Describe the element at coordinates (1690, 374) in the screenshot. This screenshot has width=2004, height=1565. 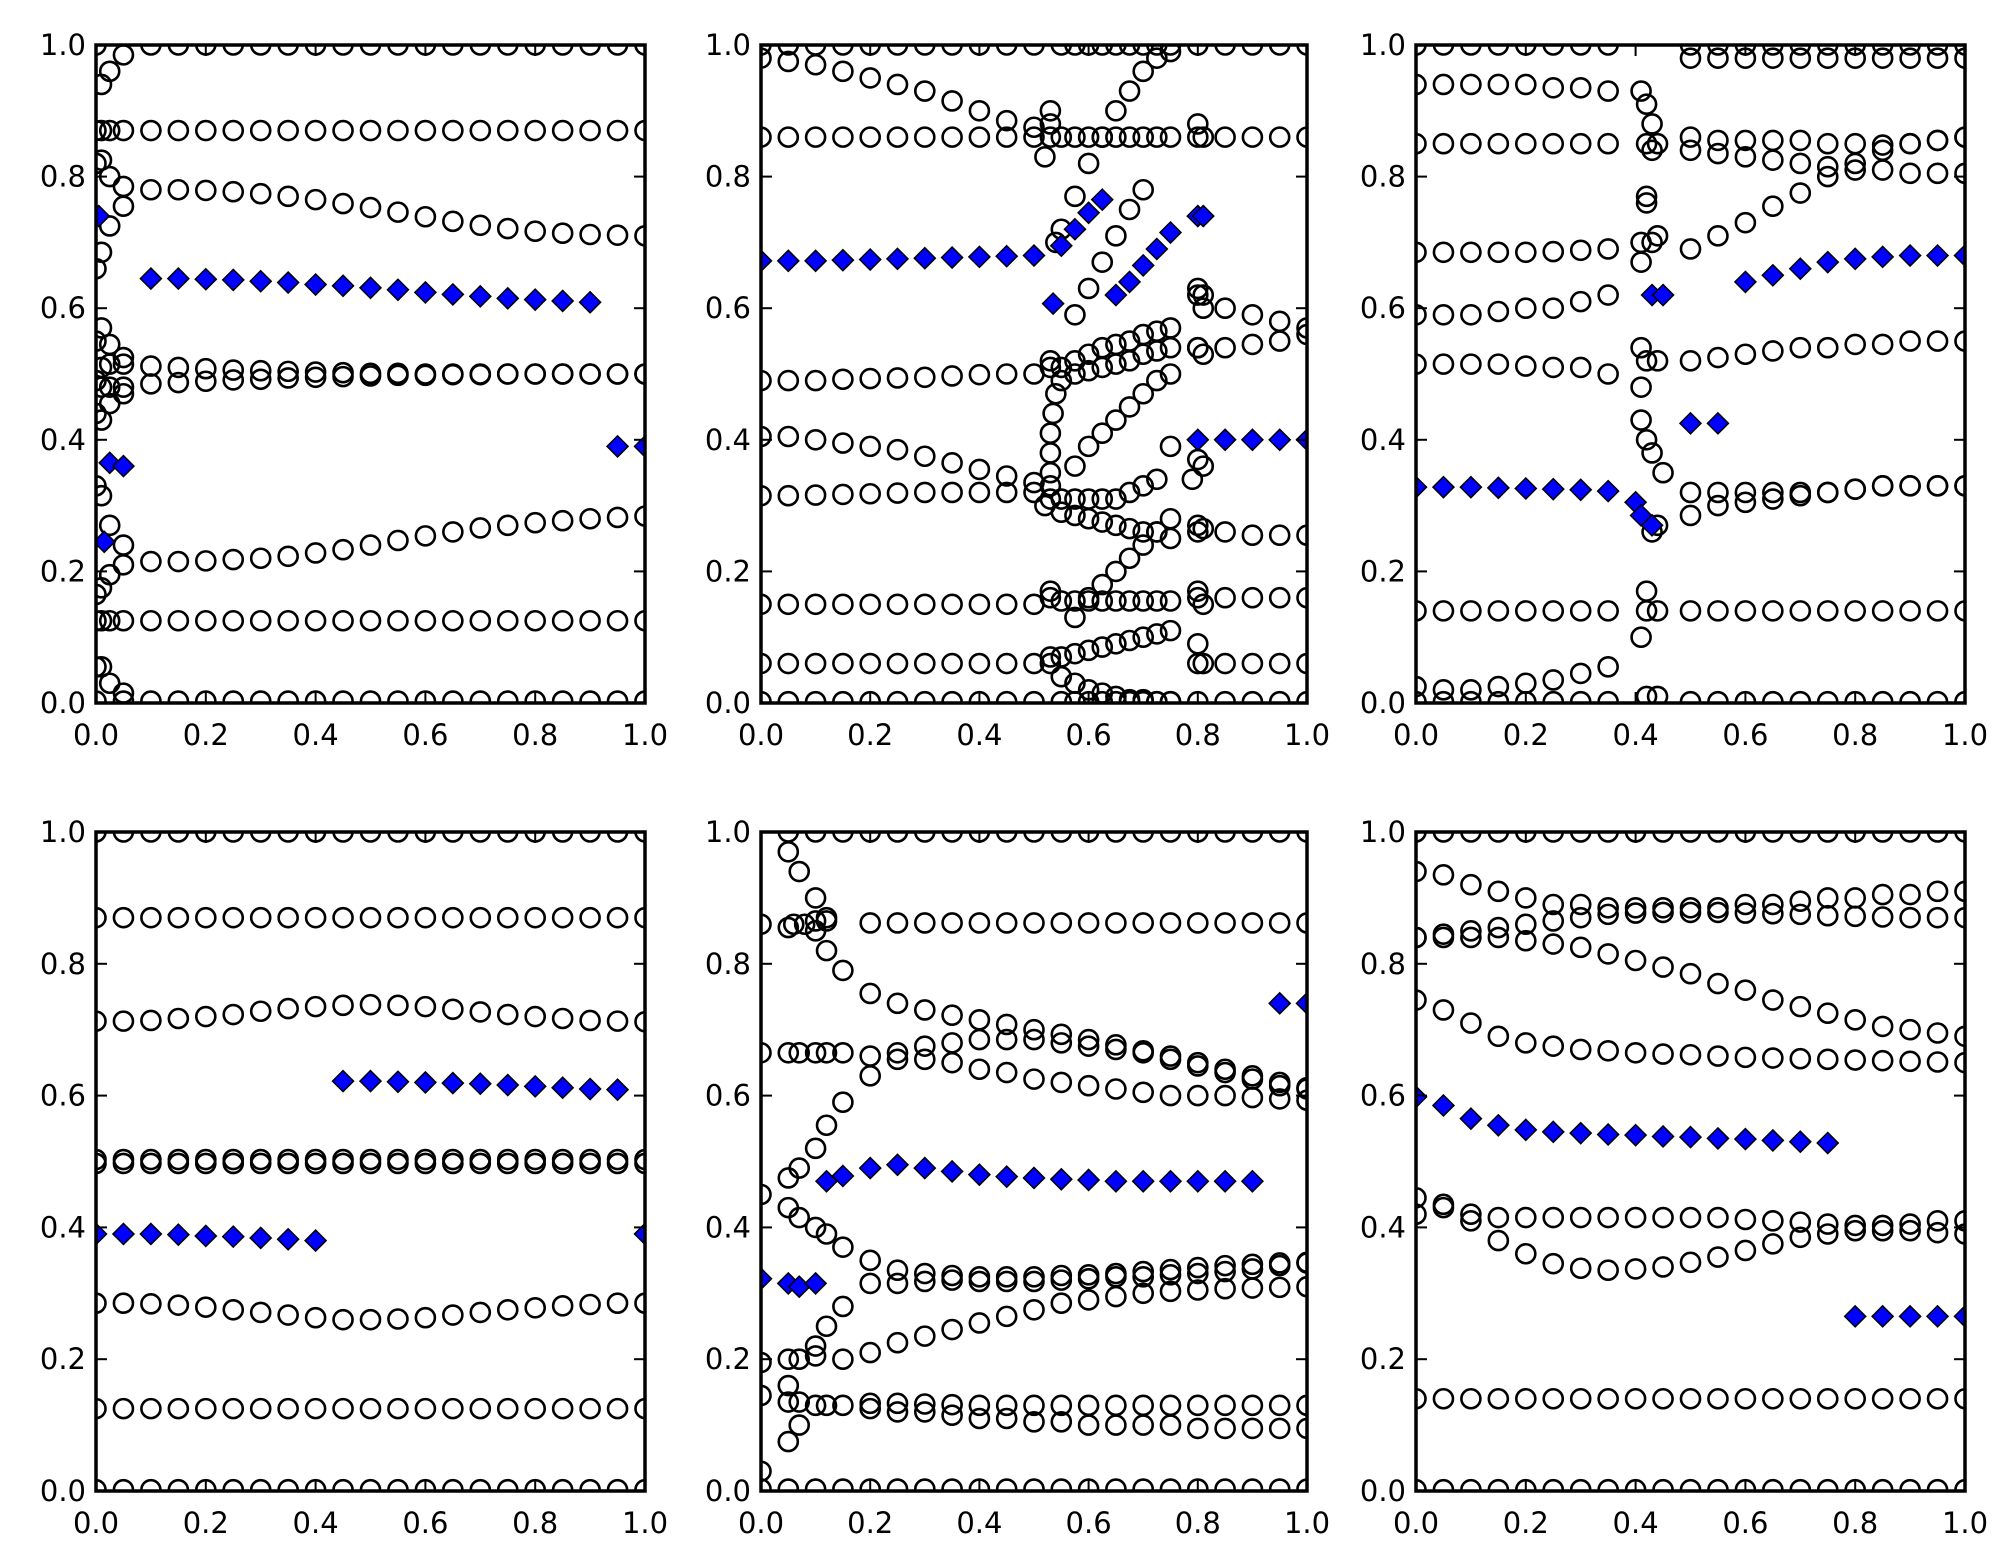
I see `plot-area` at that location.